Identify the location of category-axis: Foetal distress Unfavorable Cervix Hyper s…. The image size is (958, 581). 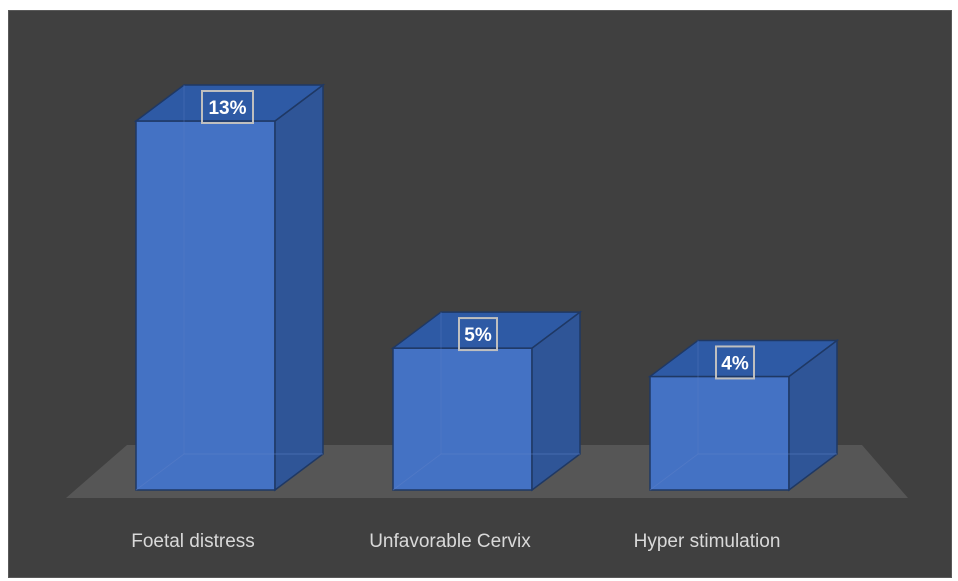
(455, 541).